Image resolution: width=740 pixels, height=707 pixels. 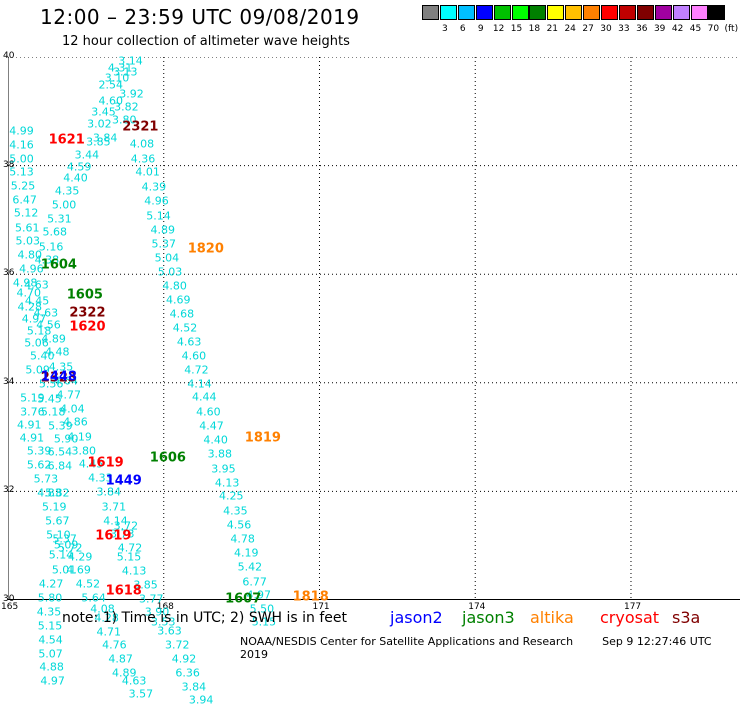 What do you see at coordinates (49, 493) in the screenshot?
I see `wave-height-value: 4.83` at bounding box center [49, 493].